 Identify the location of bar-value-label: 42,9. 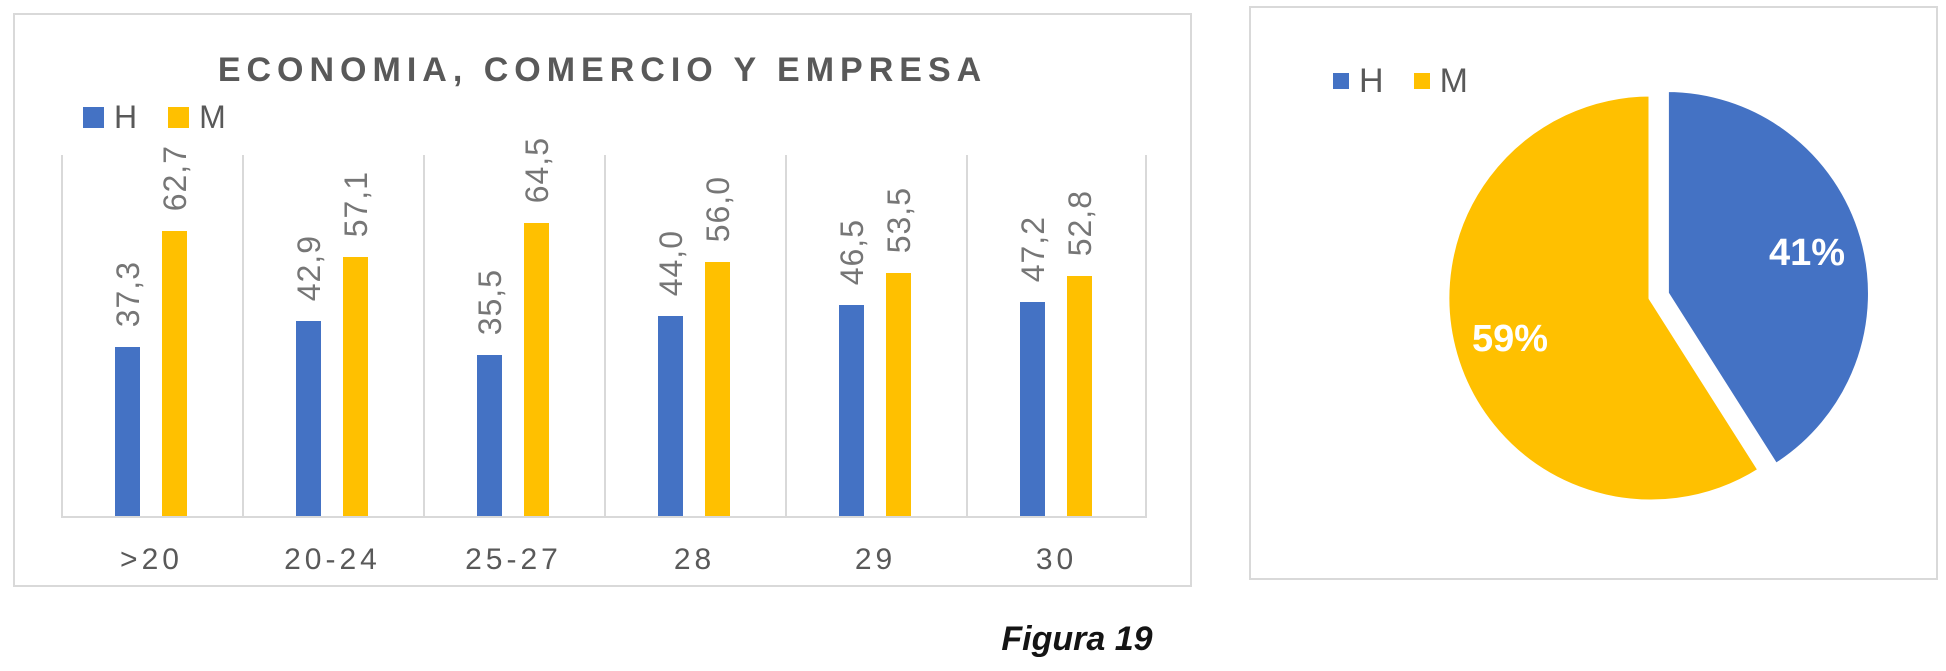
(308, 267).